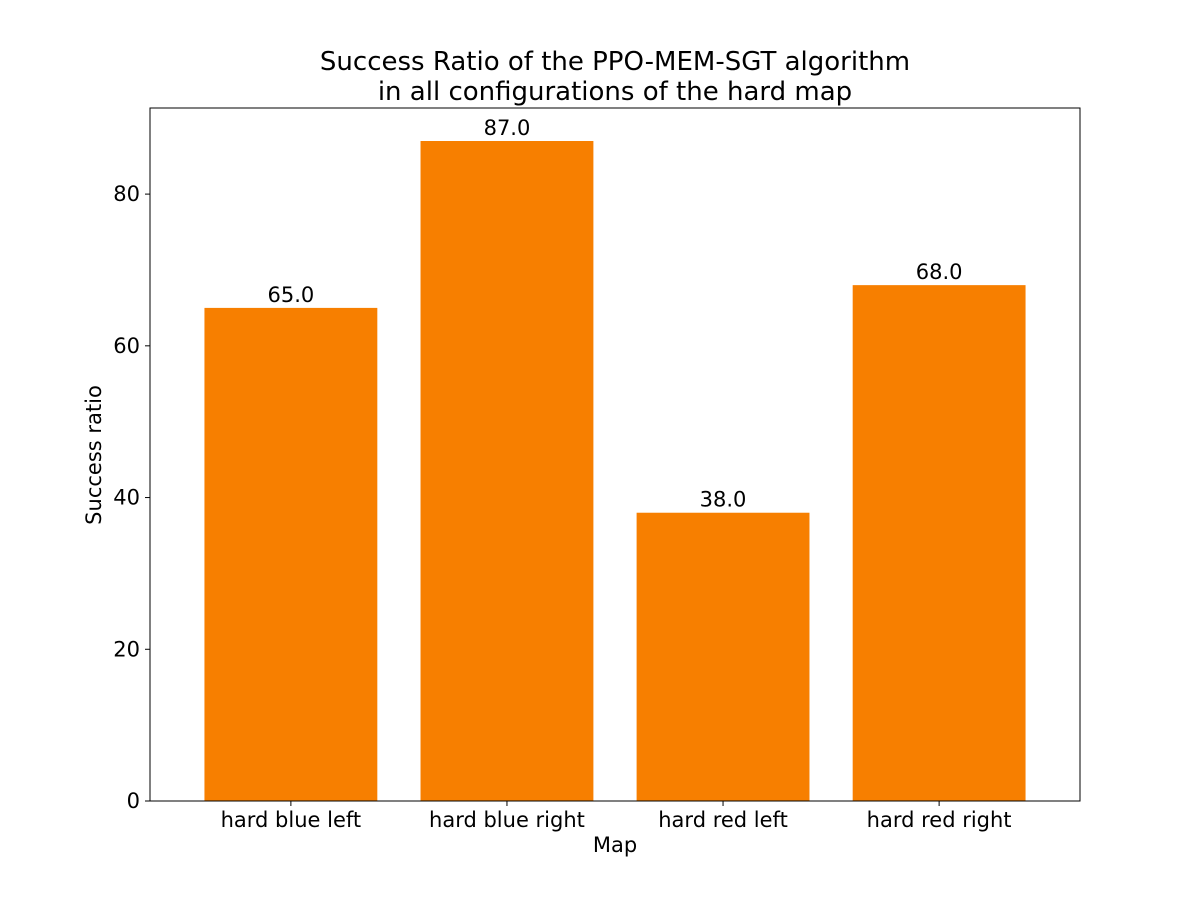  I want to click on y-axis: 0 20 40 60 80, so click(131, 497).